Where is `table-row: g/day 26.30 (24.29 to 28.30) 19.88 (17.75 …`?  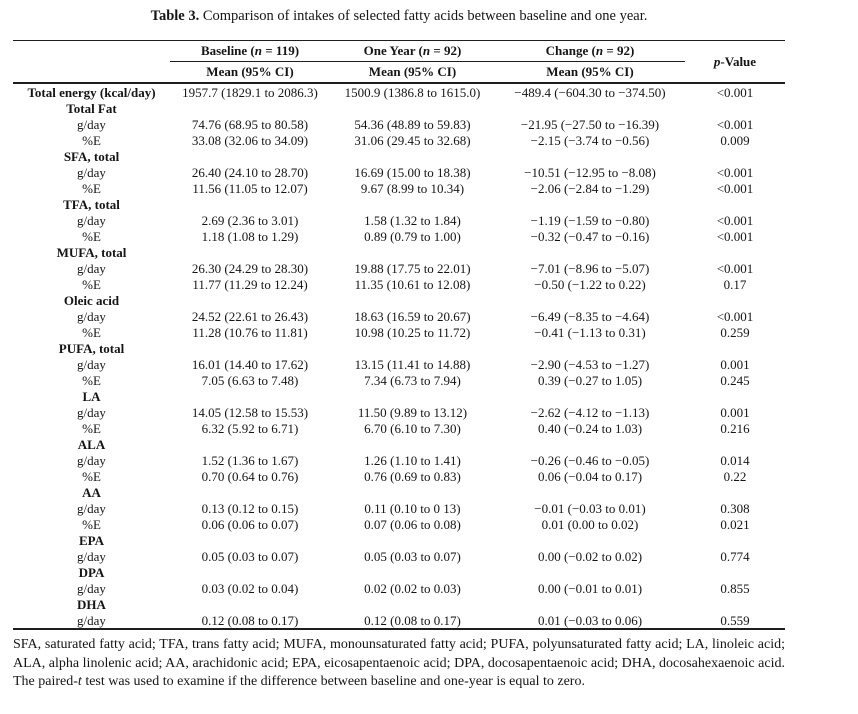 table-row: g/day 26.30 (24.29 to 28.30) 19.88 (17.75 … is located at coordinates (399, 268).